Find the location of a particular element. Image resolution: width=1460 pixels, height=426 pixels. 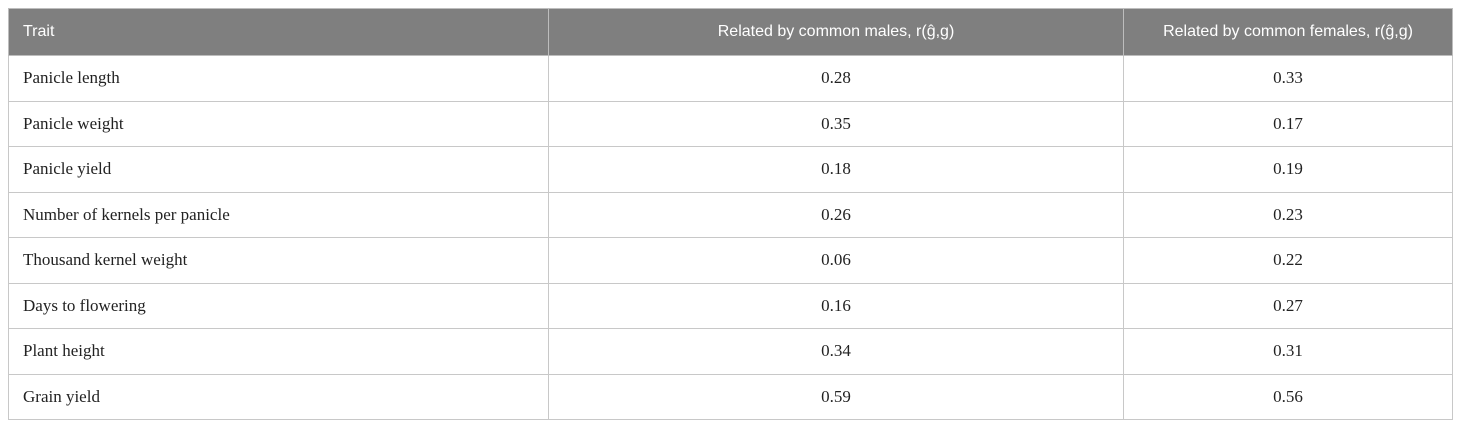

trait-cell: Days to flowering is located at coordinates (278, 305).